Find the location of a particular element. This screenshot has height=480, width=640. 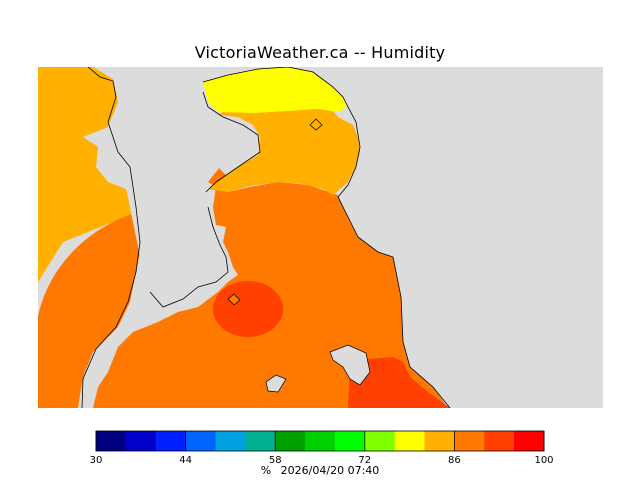

humidity-legend: 30 44 58 72 86 100 is located at coordinates (322, 448).